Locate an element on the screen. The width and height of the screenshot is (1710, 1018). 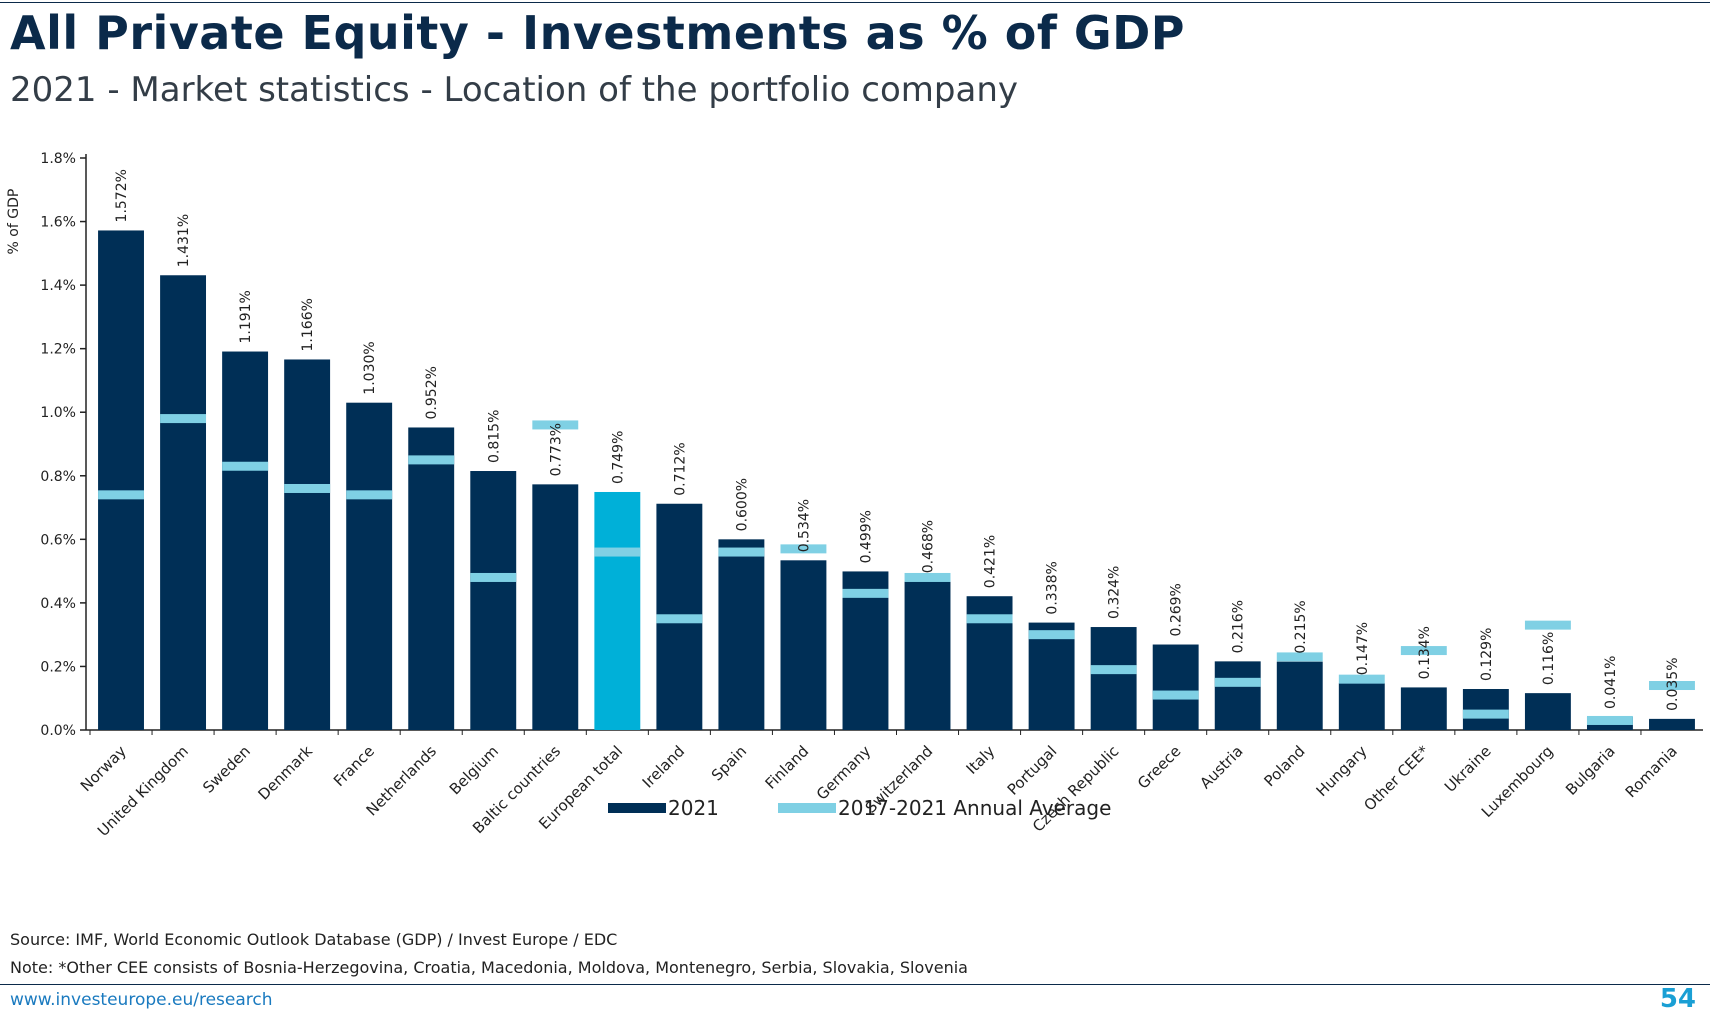
legend-swatch-average is located at coordinates (807, 808).